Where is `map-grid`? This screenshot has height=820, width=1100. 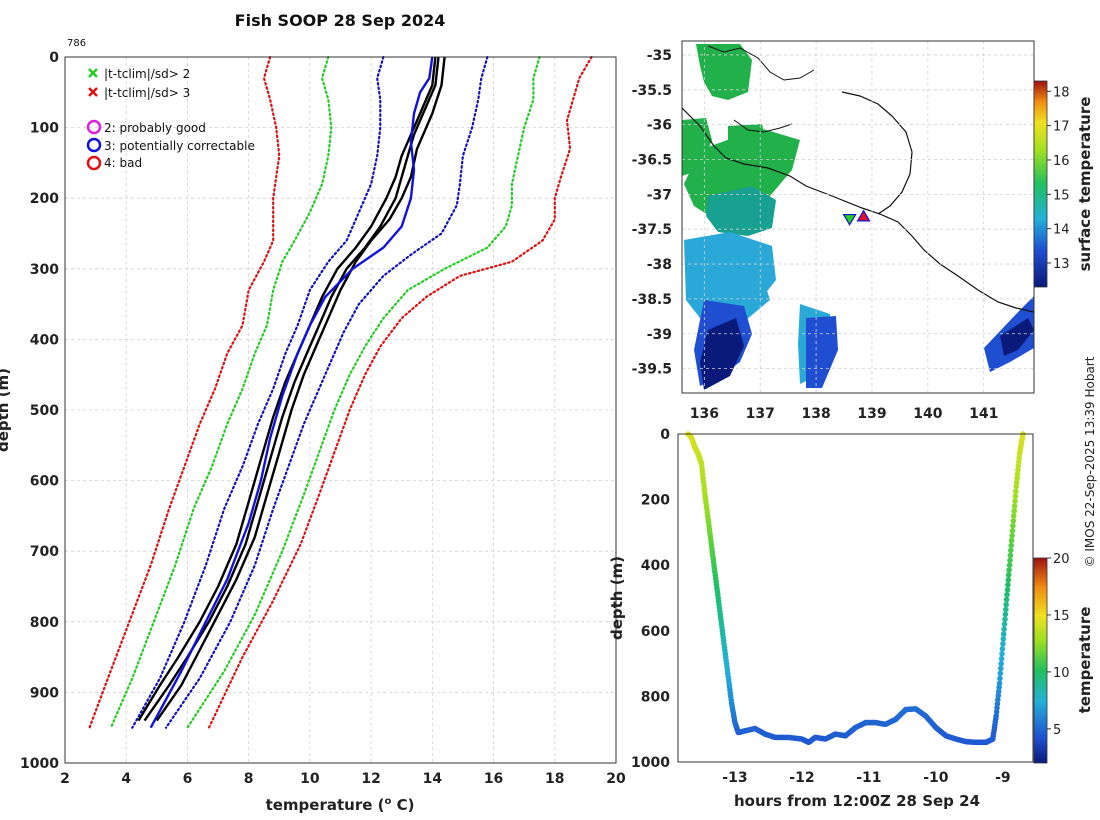 map-grid is located at coordinates (858, 217).